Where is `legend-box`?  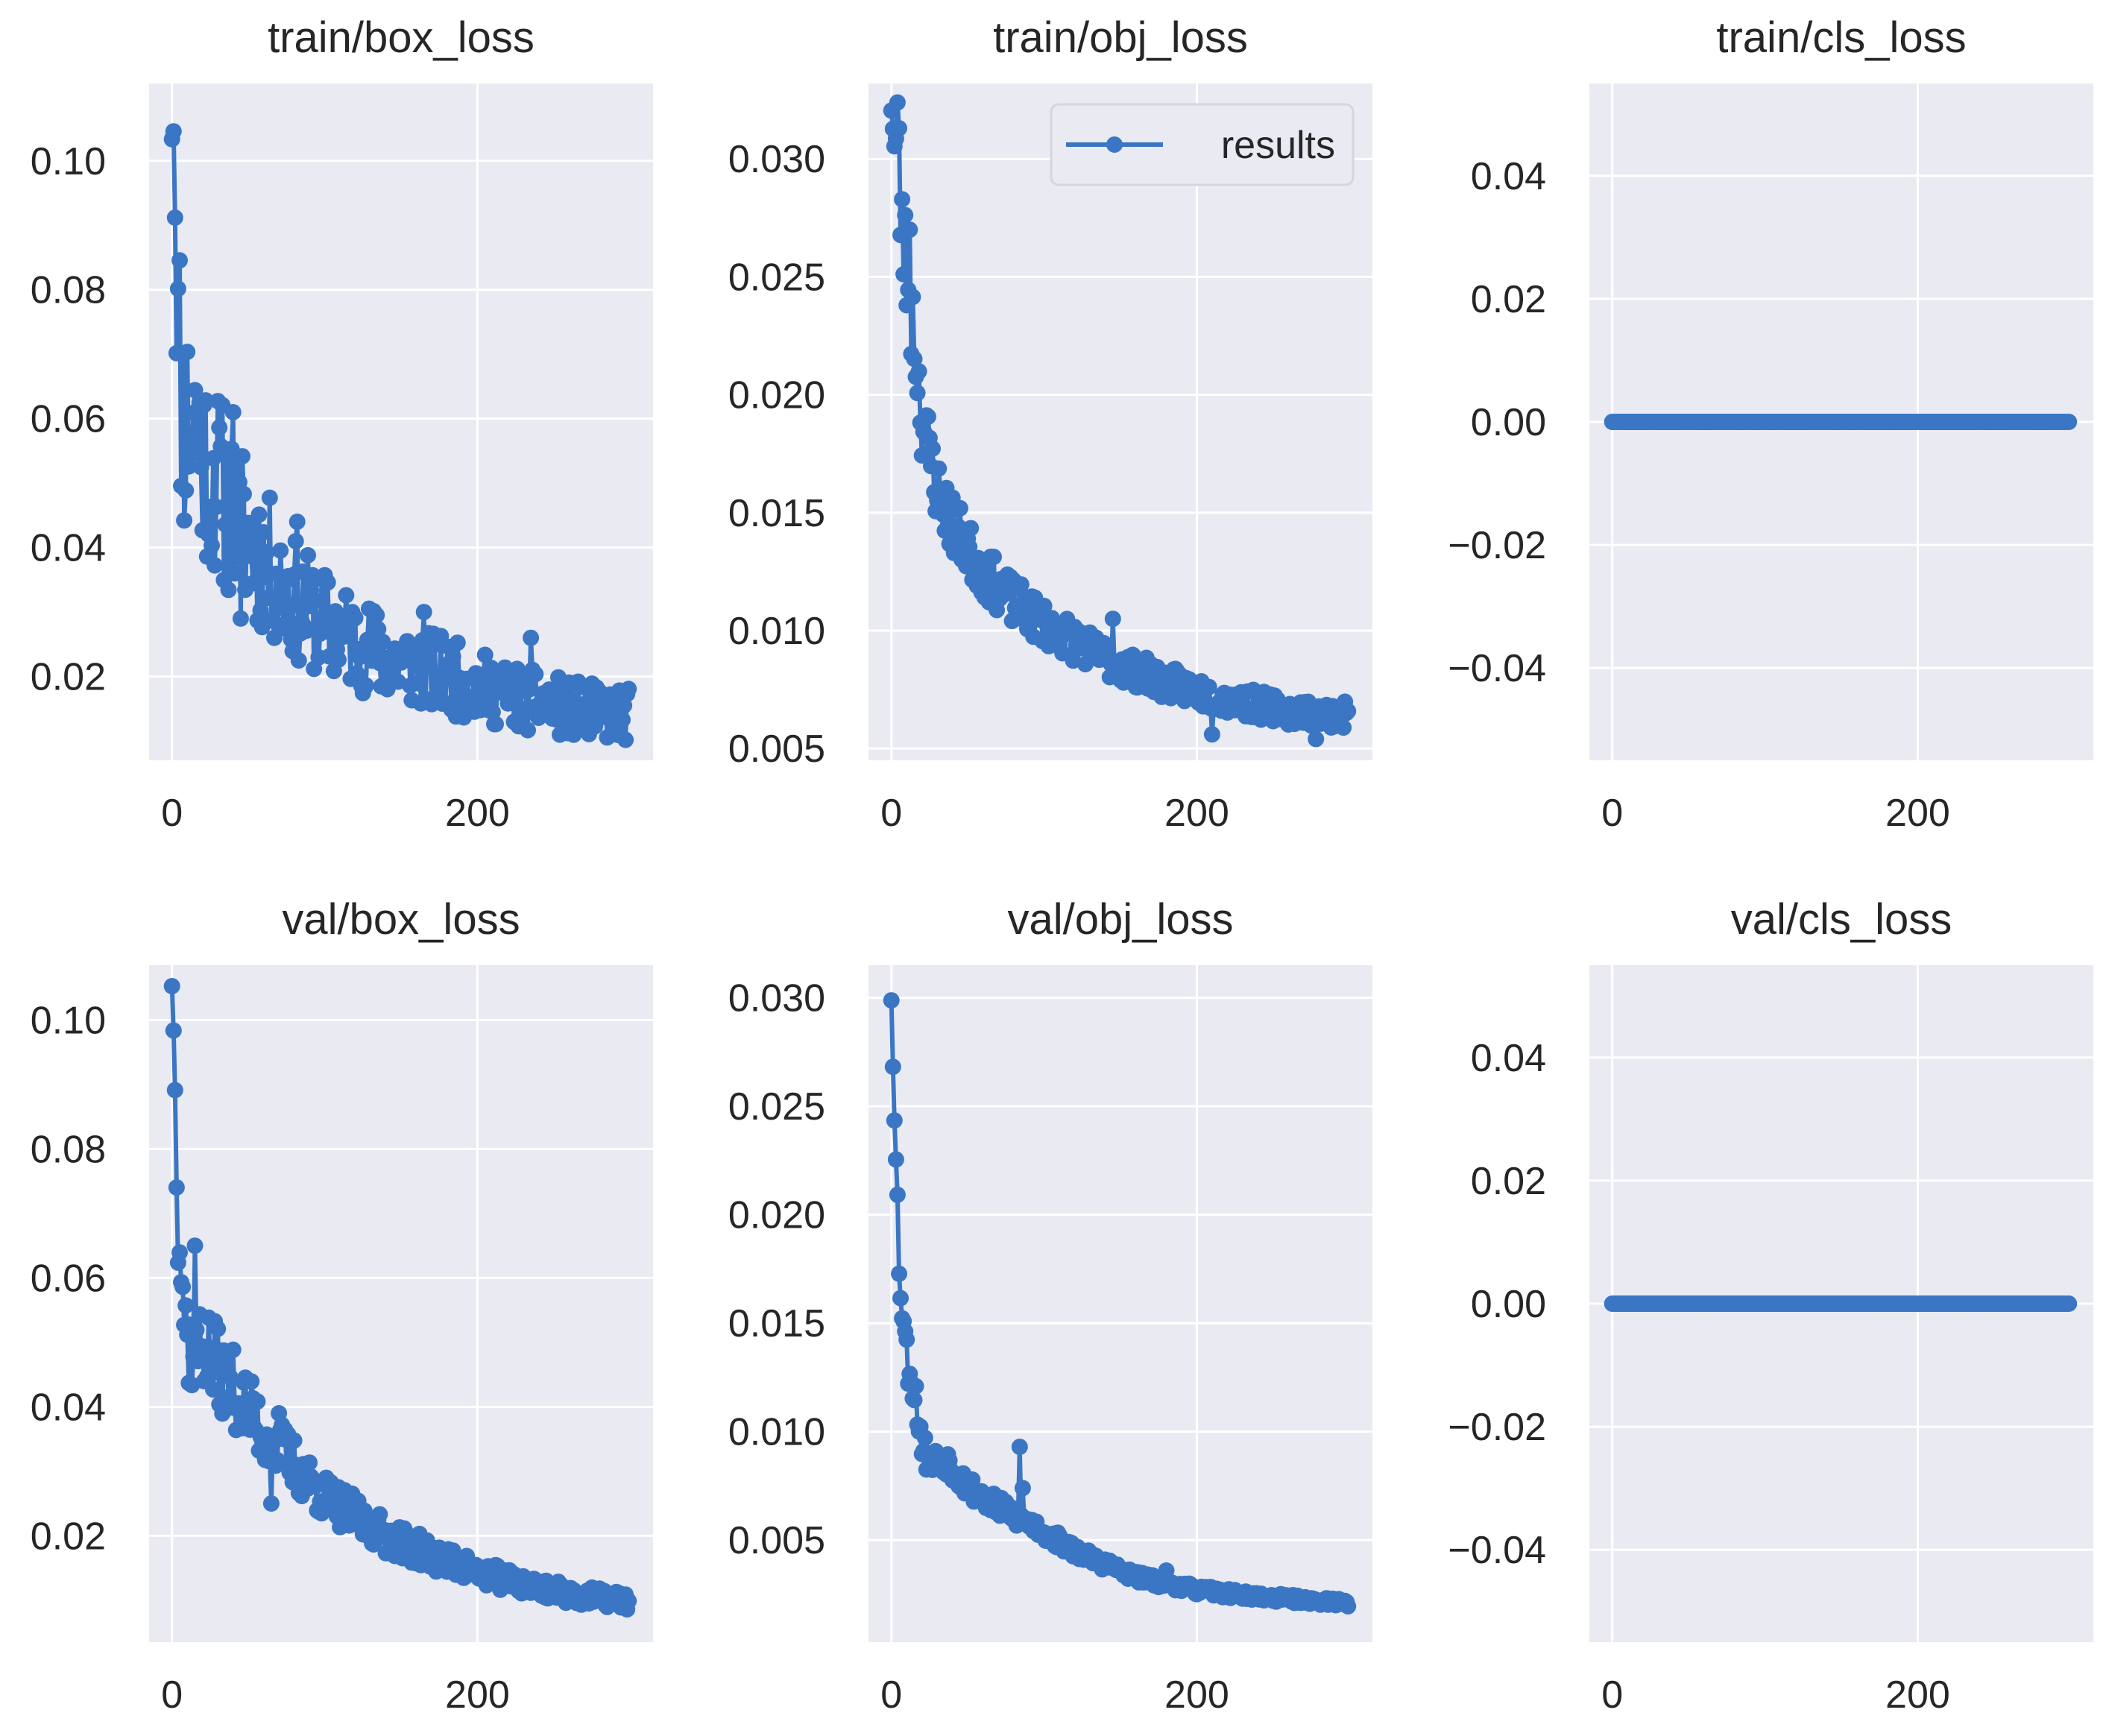
legend-box is located at coordinates (1202, 144).